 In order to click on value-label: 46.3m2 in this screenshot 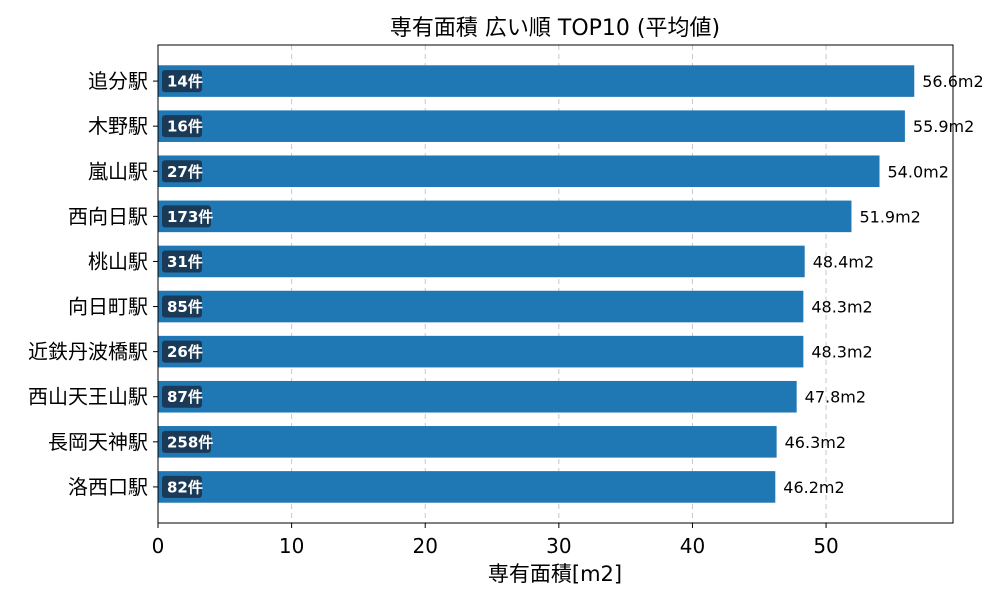, I will do `click(815, 442)`.